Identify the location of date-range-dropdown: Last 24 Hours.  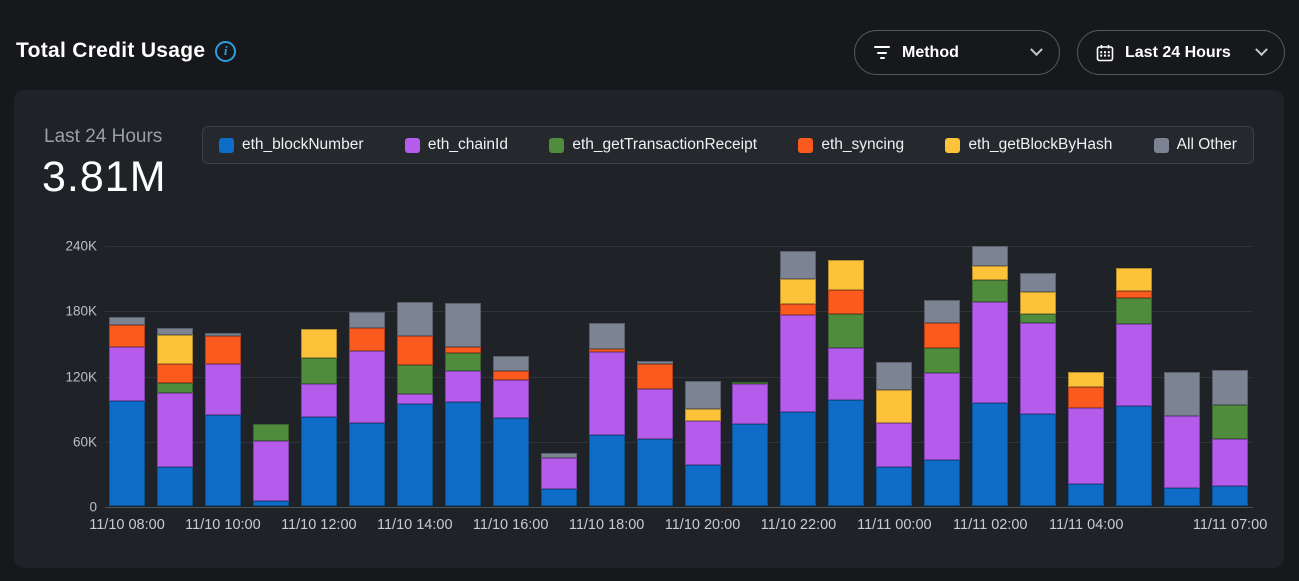
(1181, 52).